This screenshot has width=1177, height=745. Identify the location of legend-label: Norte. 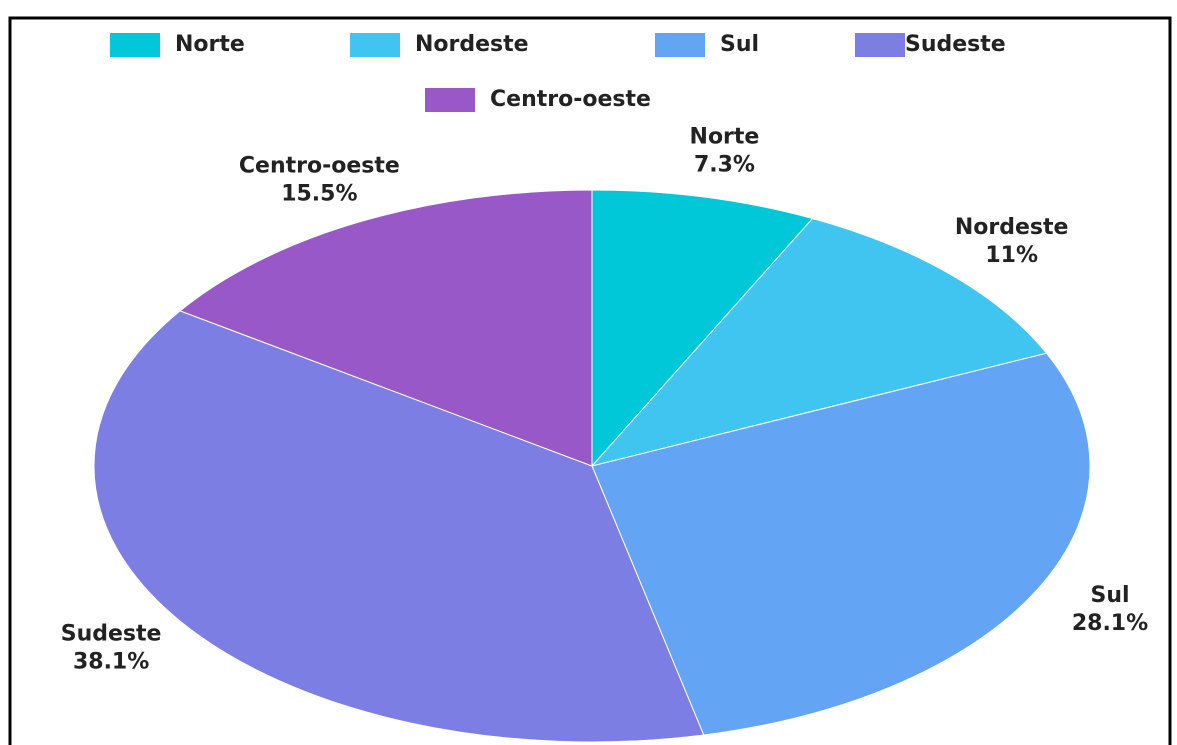
(210, 44).